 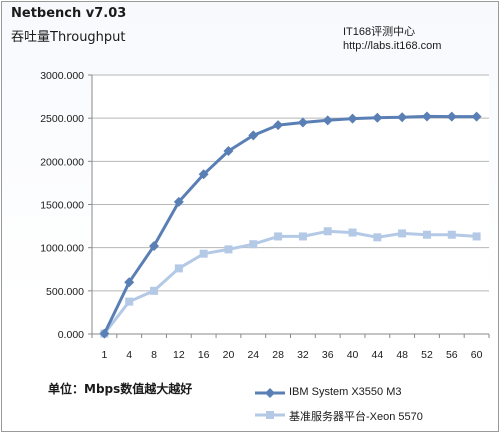 What do you see at coordinates (129, 355) in the screenshot?
I see `x-tick-label: 4` at bounding box center [129, 355].